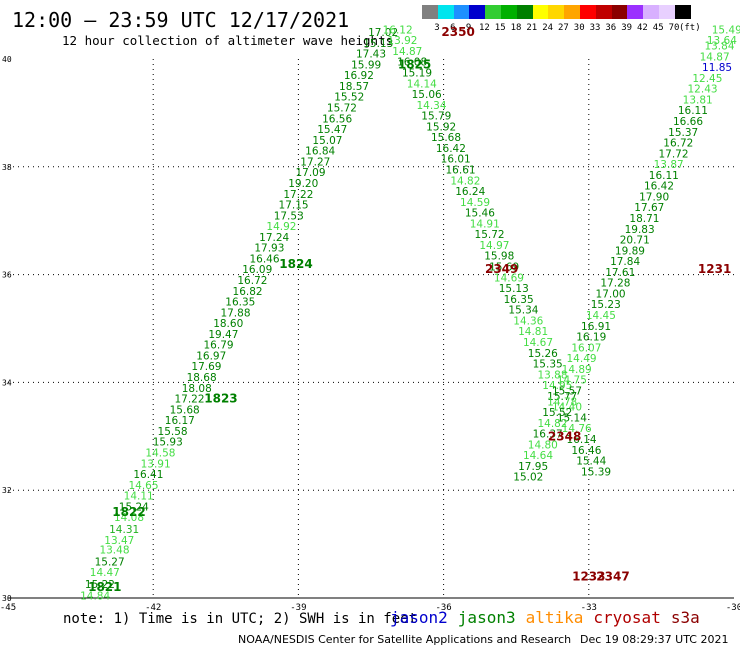  What do you see at coordinates (564, 436) in the screenshot?
I see `time-label: 2348` at bounding box center [564, 436].